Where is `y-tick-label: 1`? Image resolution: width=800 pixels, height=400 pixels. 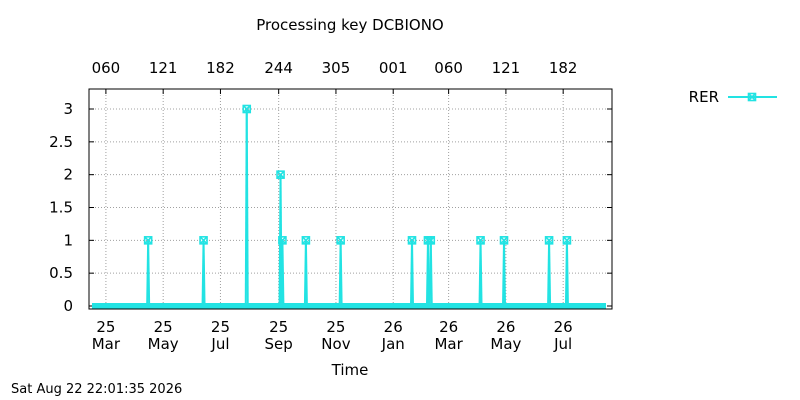 y-tick-label: 1 is located at coordinates (68, 240).